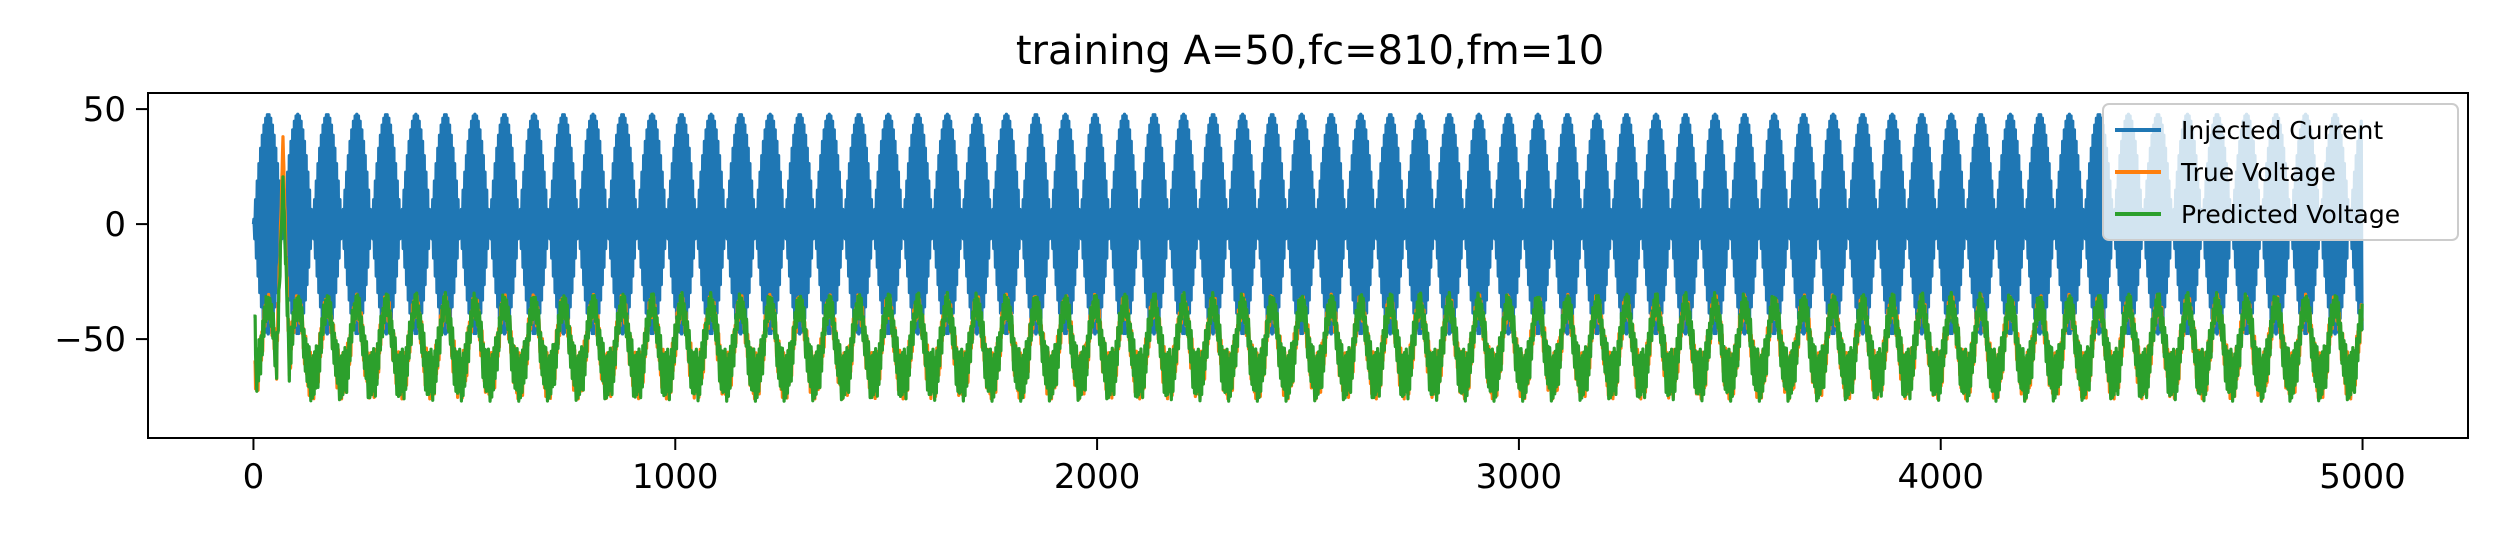  I want to click on y-tick-label: −50, so click(90, 340).